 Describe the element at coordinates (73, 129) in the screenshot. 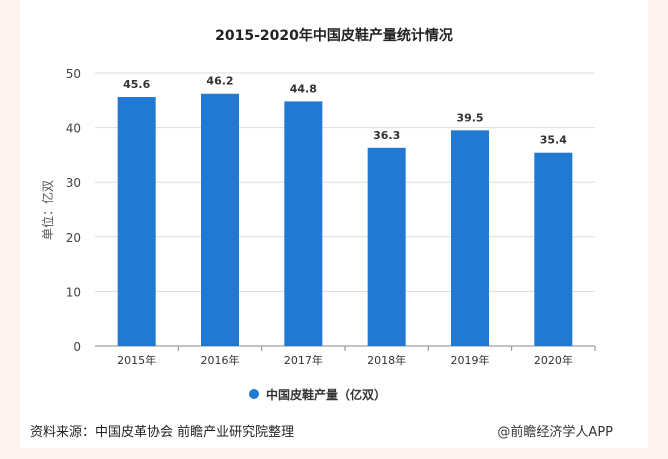

I see `y-tick-label: 40` at that location.